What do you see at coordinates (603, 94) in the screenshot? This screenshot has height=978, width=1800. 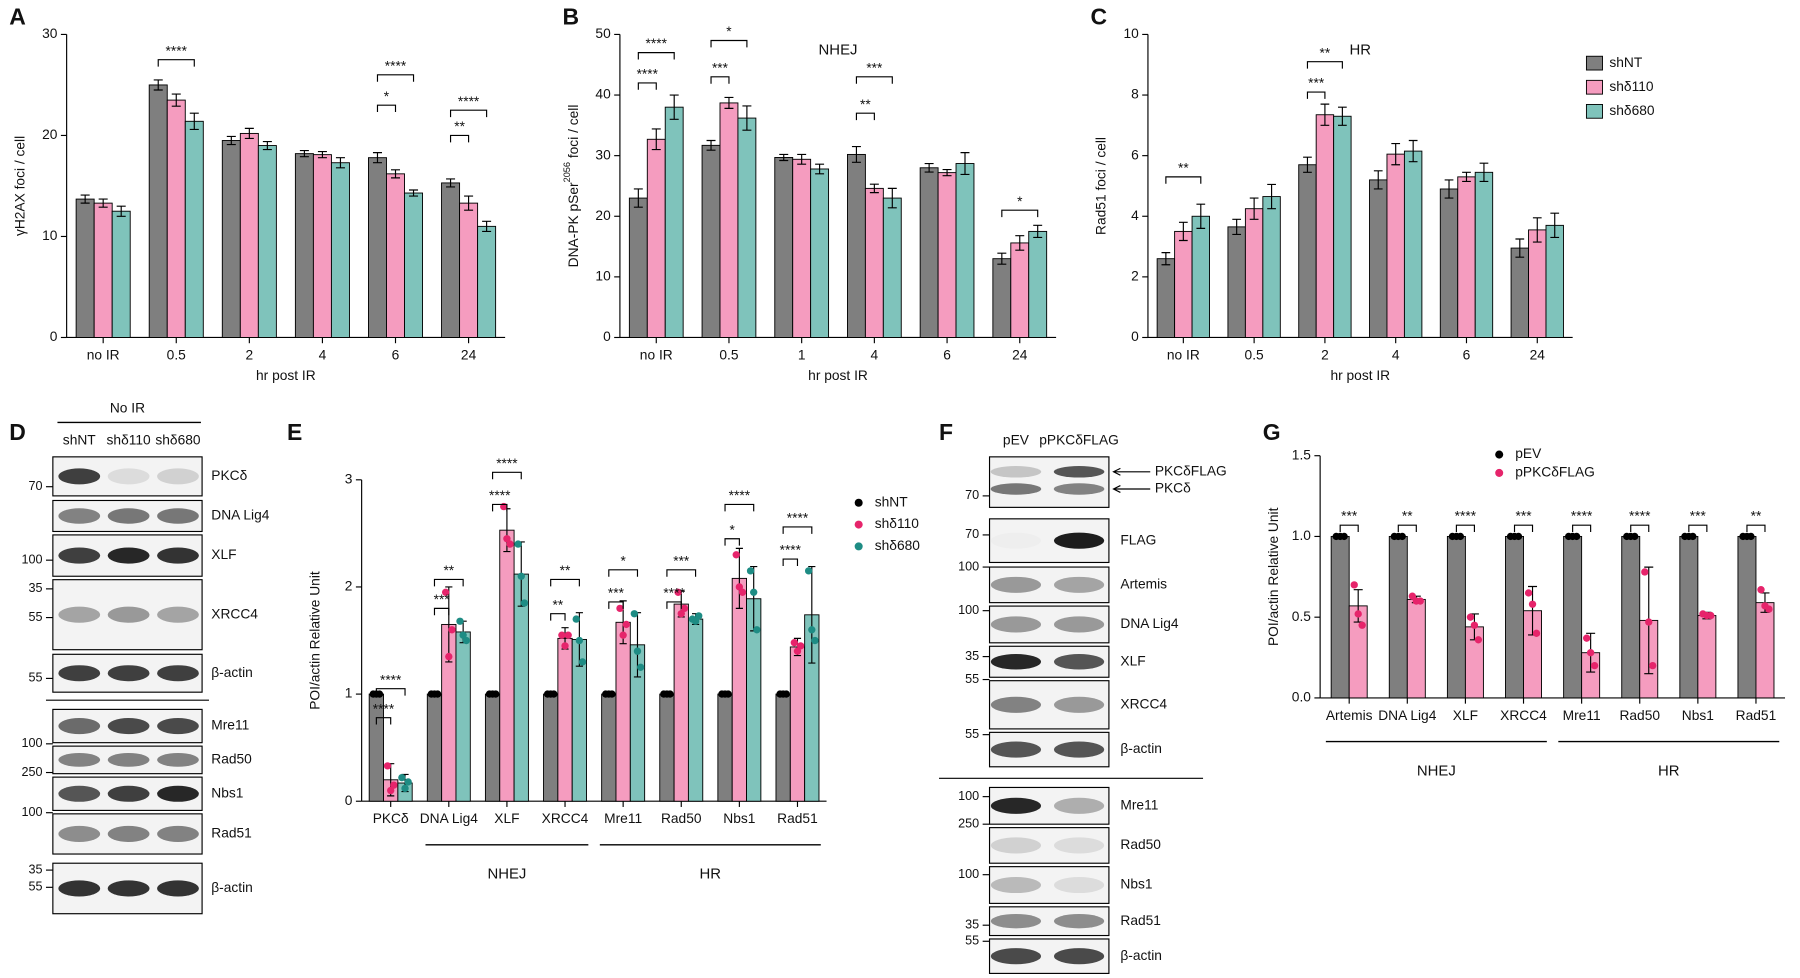 I see `y-tick-label: 40` at bounding box center [603, 94].